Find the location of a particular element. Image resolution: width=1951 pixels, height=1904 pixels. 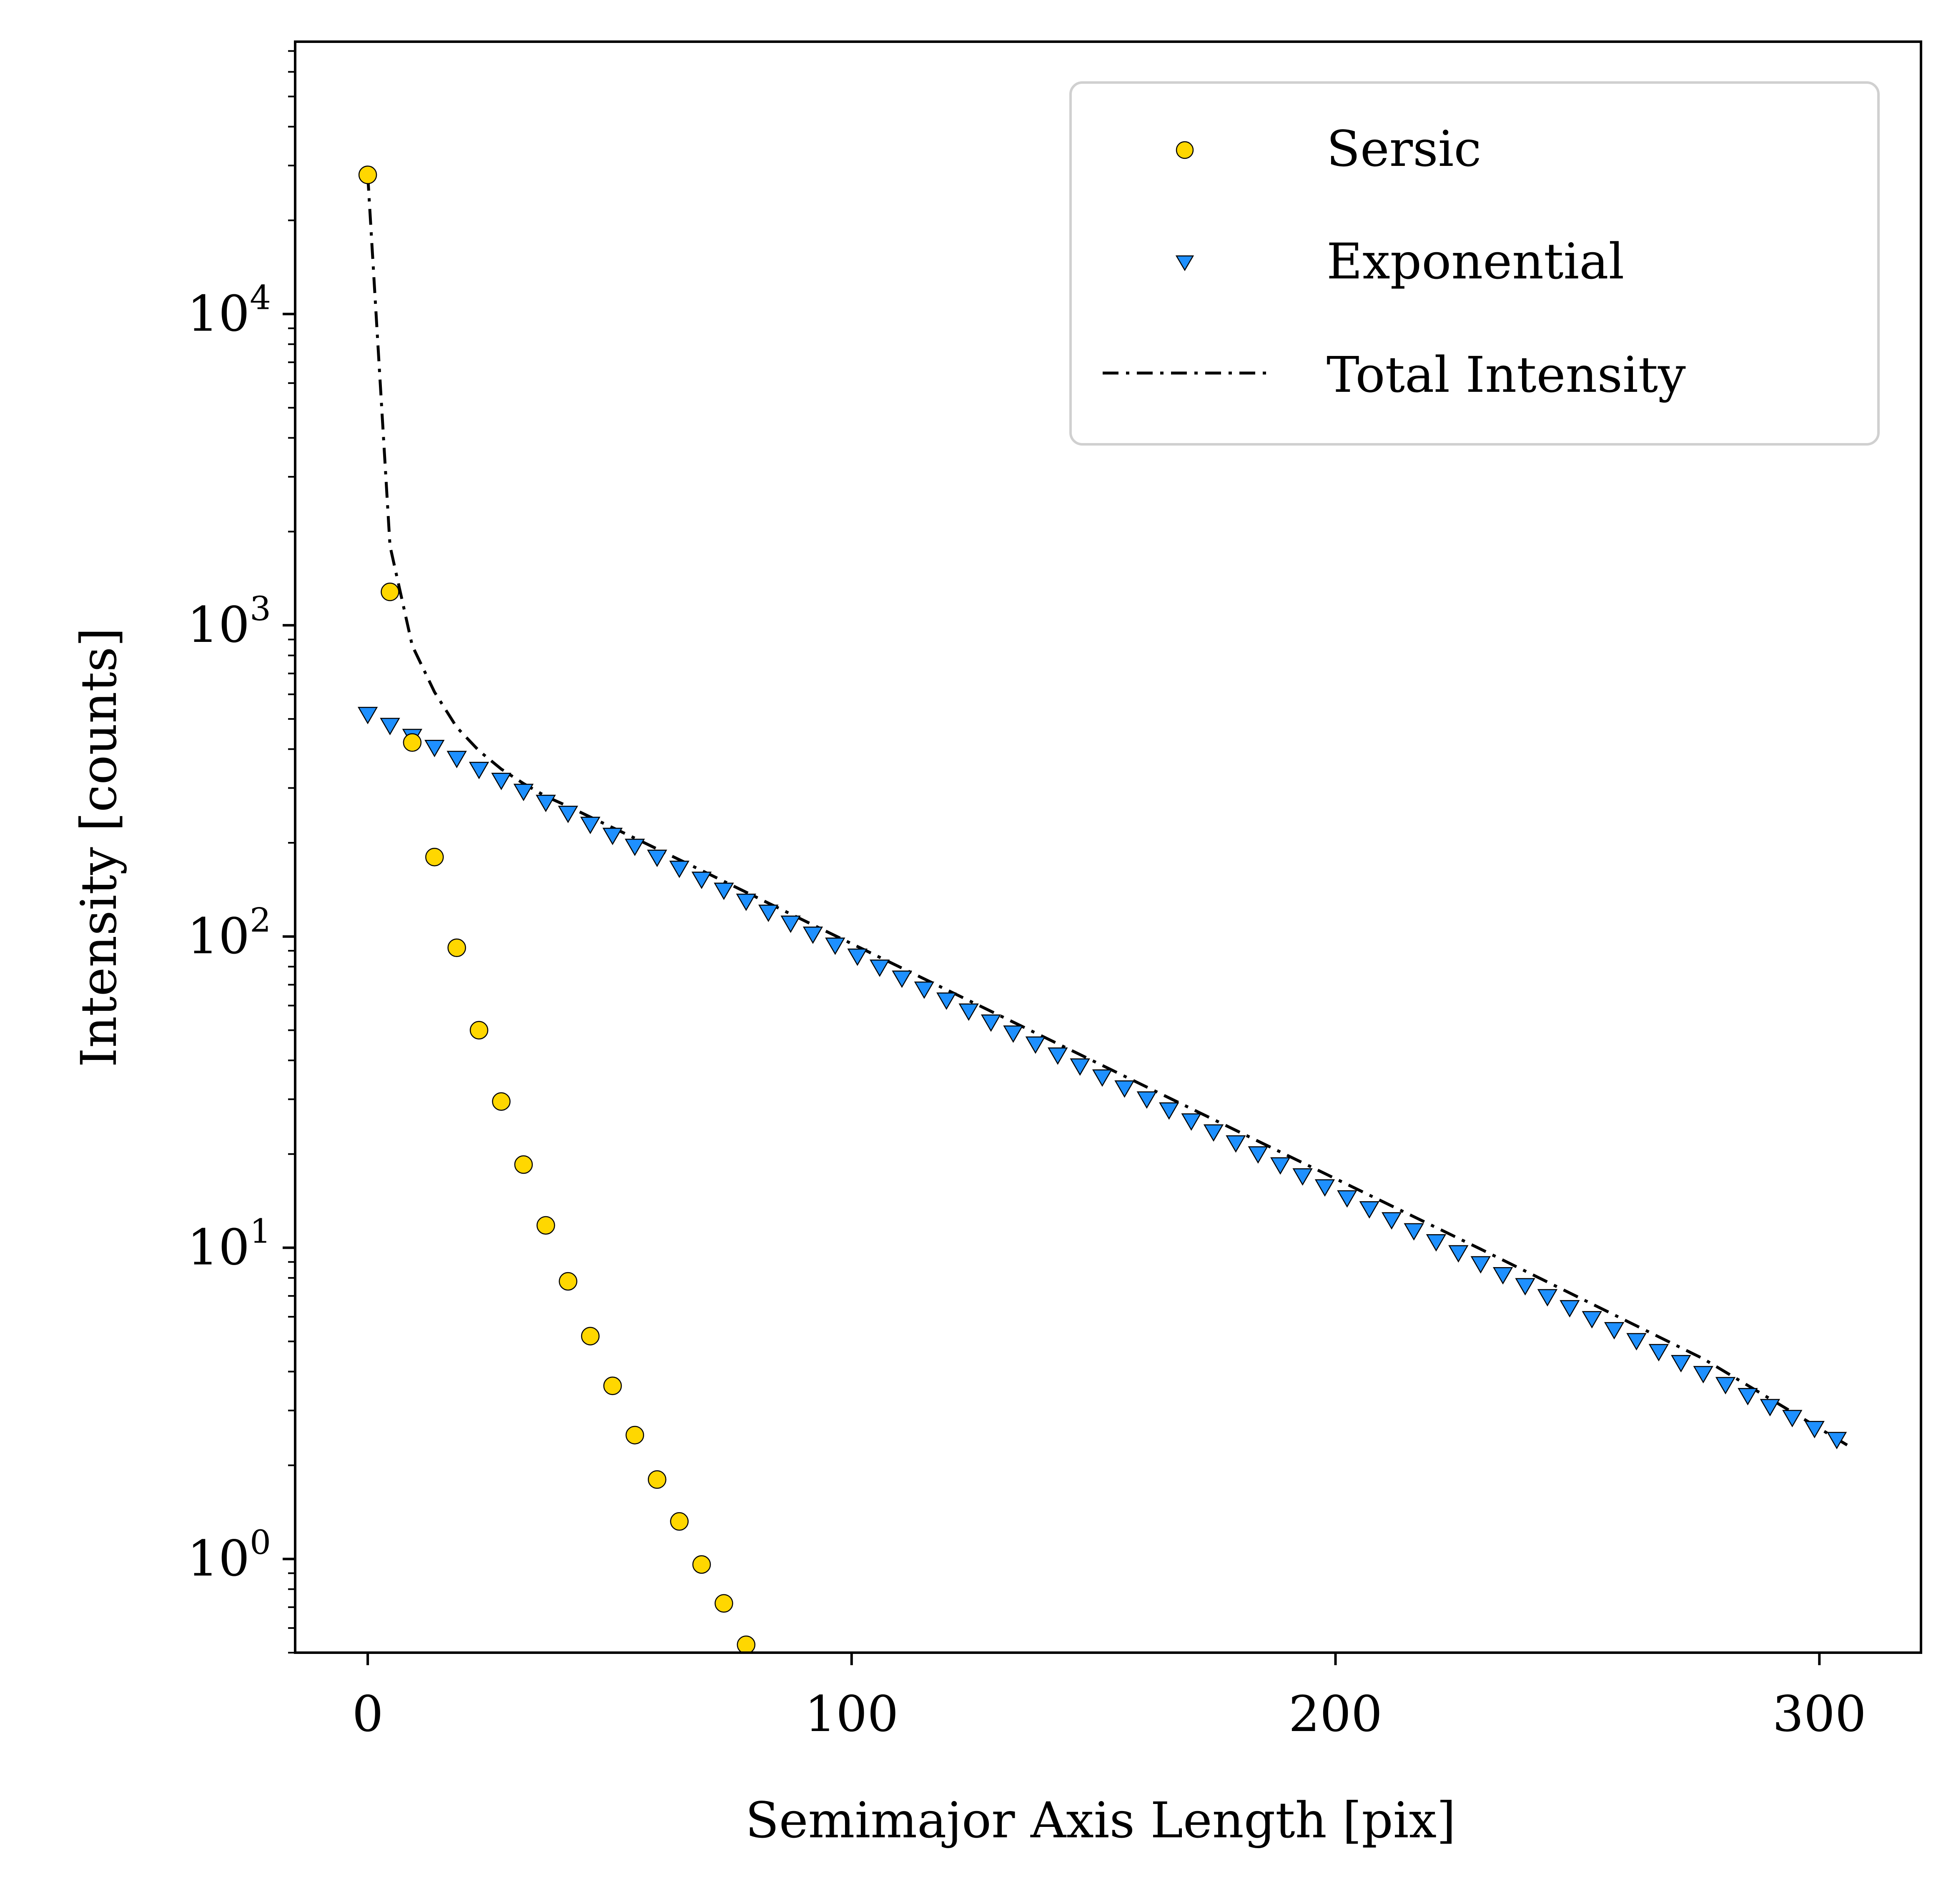

x-tick-label: 300 is located at coordinates (1819, 1714).